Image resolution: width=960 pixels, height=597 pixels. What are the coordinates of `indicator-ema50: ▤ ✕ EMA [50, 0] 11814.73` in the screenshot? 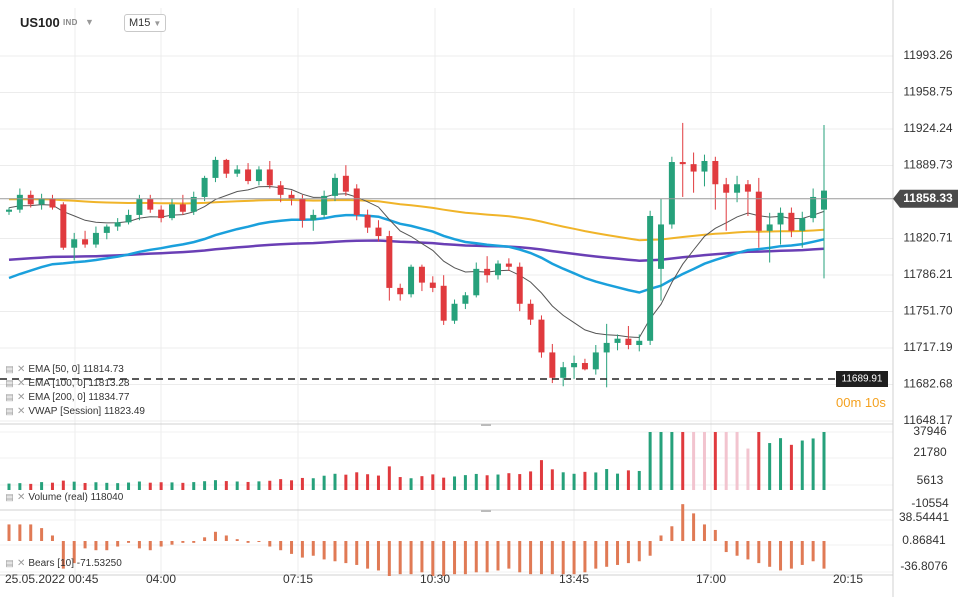 It's located at (64, 369).